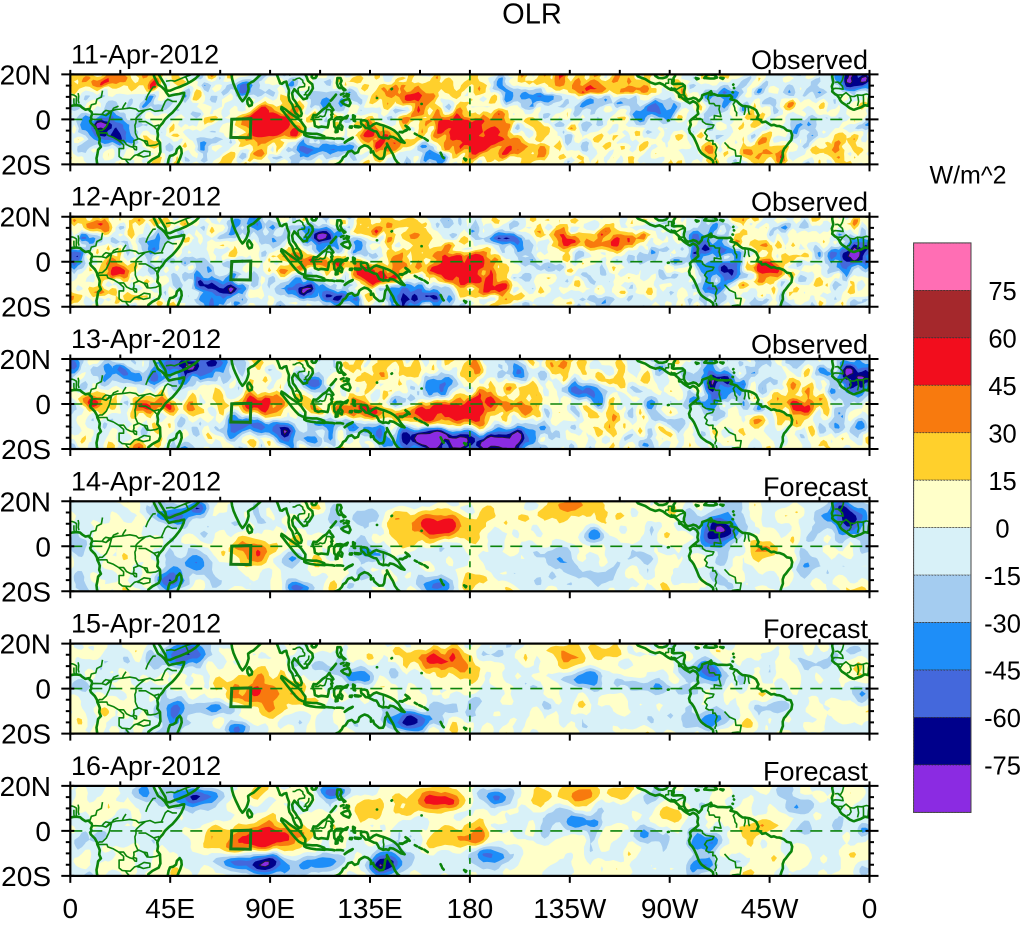 Image resolution: width=1021 pixels, height=925 pixels. I want to click on svg-text: 45, so click(1002, 387).